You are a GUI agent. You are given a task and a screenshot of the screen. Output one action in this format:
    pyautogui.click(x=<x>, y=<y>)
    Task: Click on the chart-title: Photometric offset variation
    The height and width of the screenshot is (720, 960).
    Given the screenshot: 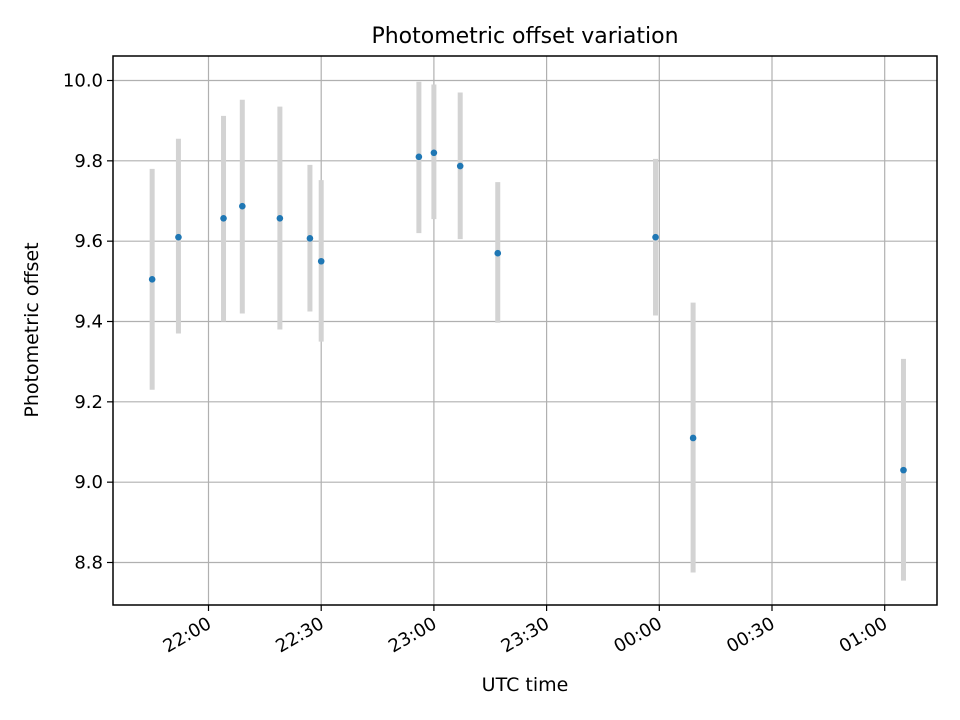 What is the action you would take?
    pyautogui.click(x=524, y=36)
    